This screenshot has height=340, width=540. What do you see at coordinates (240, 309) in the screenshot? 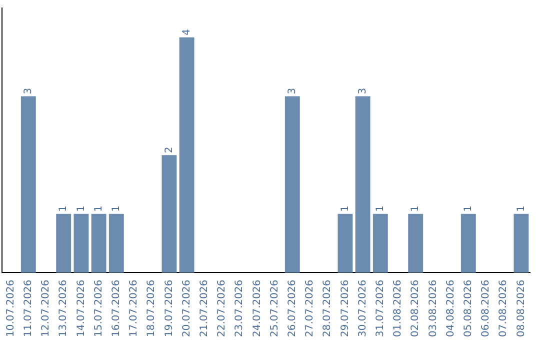
I see `x-tick-label: 23.07.2026` at bounding box center [240, 309].